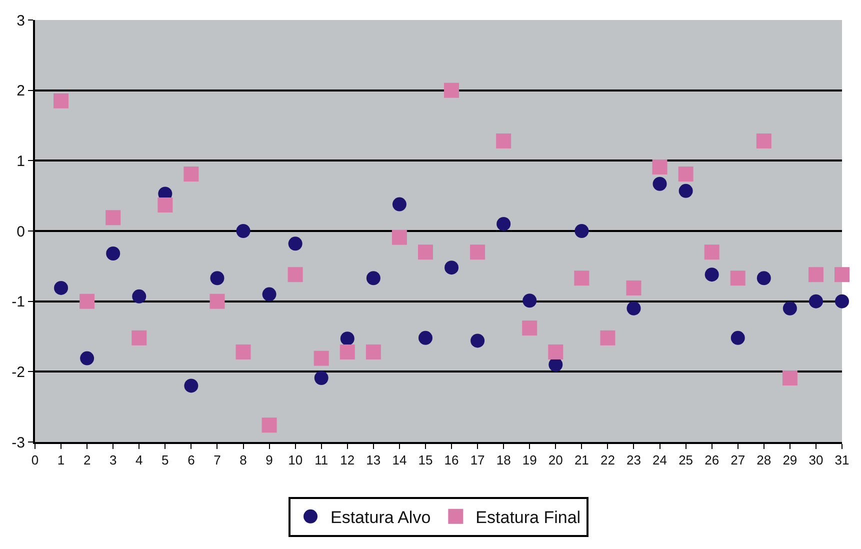  I want to click on y-tick-label: -3, so click(18, 443).